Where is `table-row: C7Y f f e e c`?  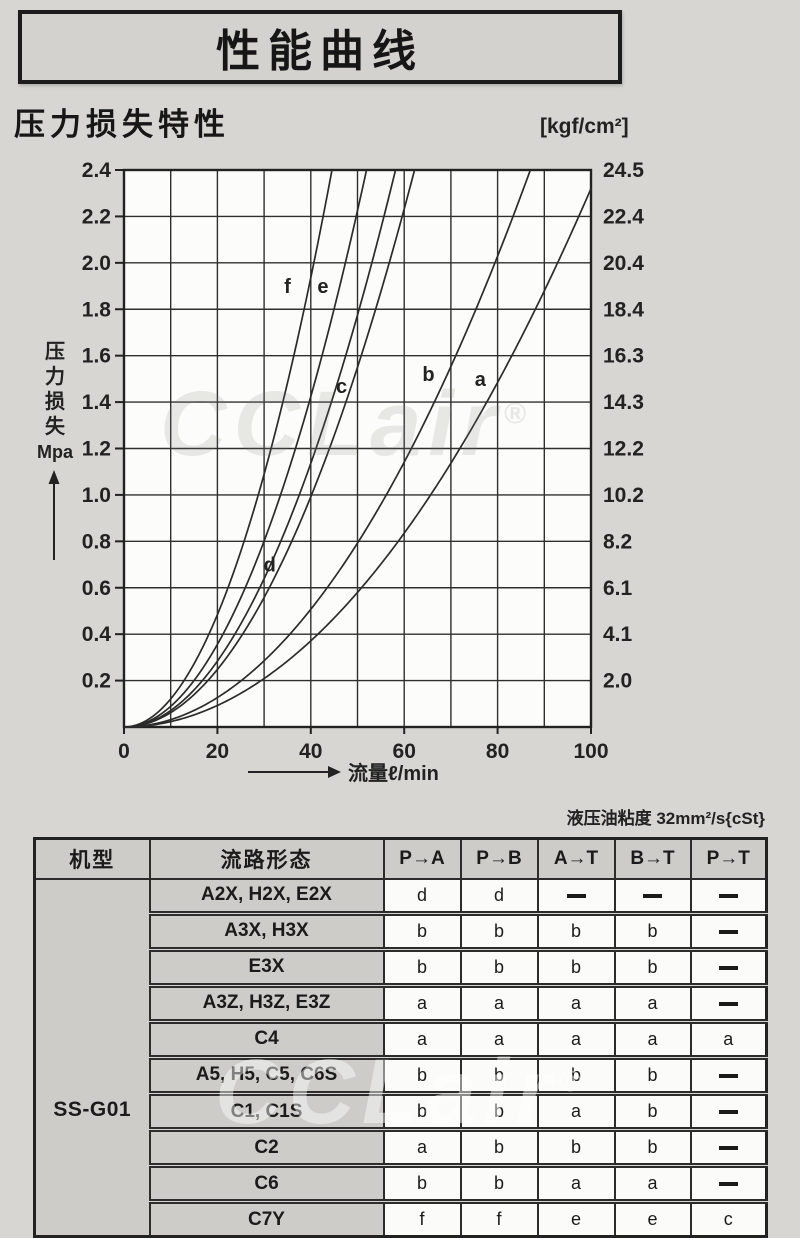 table-row: C7Y f f e e c is located at coordinates (401, 1219).